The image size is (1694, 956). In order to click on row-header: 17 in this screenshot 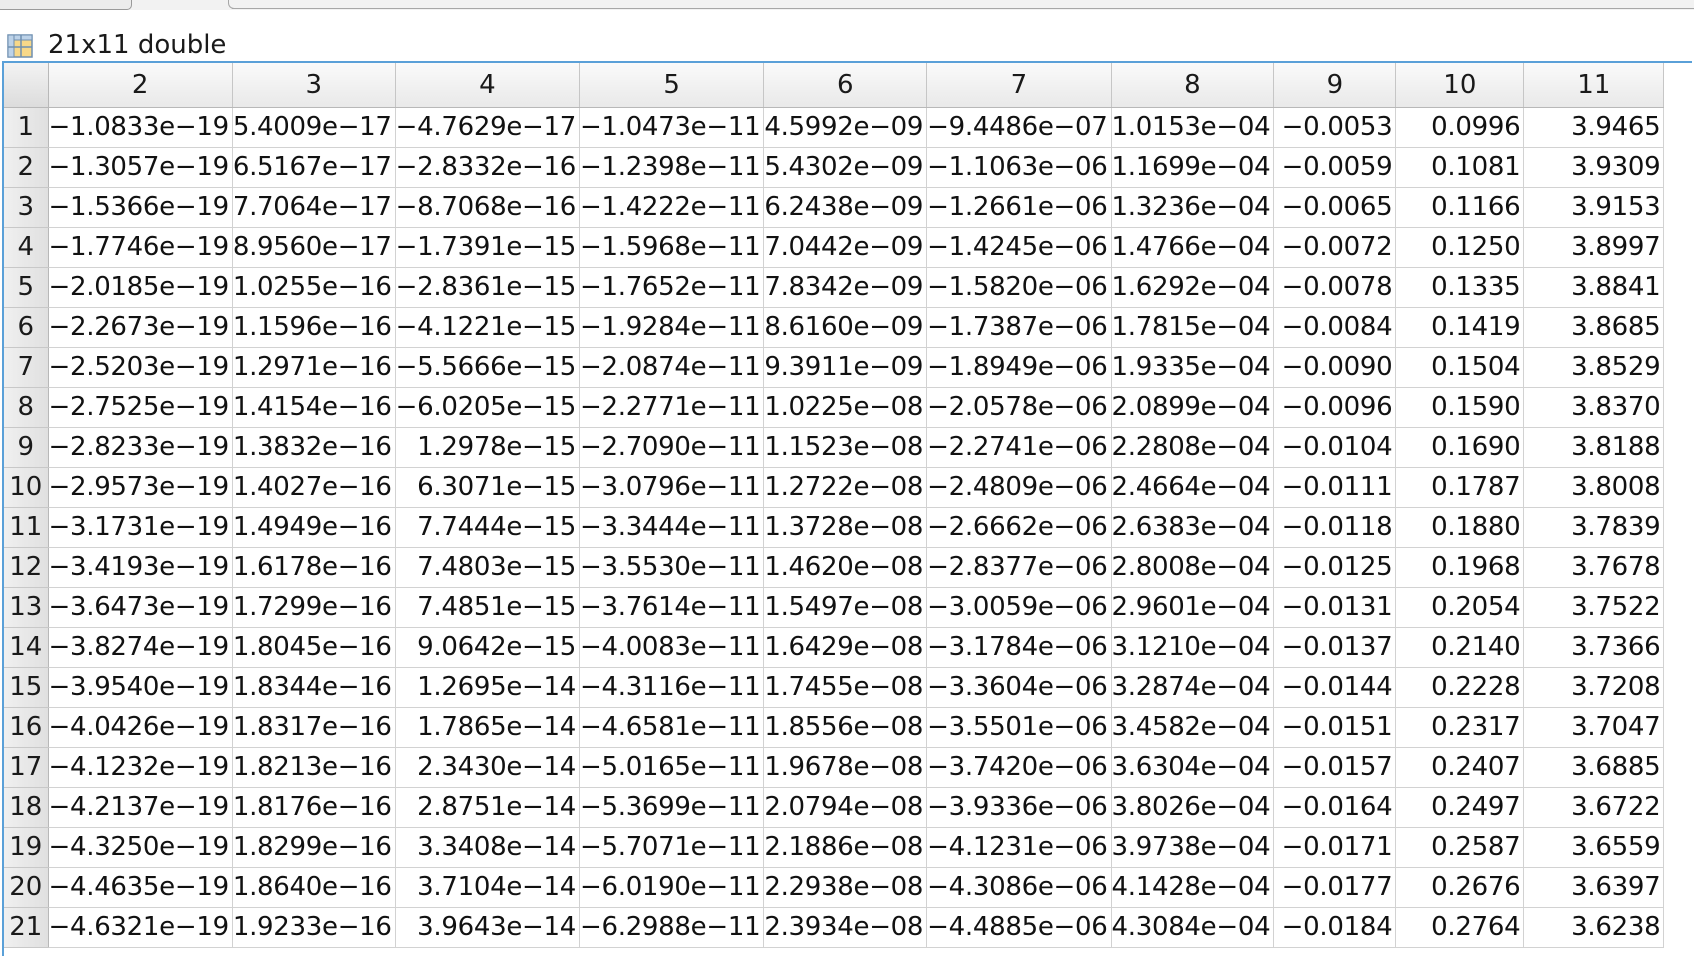, I will do `click(26, 767)`.